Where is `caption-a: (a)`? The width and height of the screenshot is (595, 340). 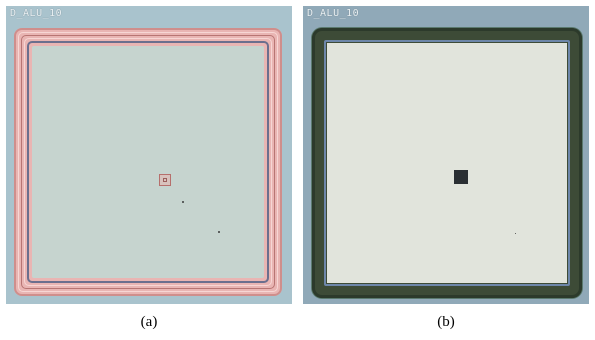 caption-a: (a) is located at coordinates (149, 322).